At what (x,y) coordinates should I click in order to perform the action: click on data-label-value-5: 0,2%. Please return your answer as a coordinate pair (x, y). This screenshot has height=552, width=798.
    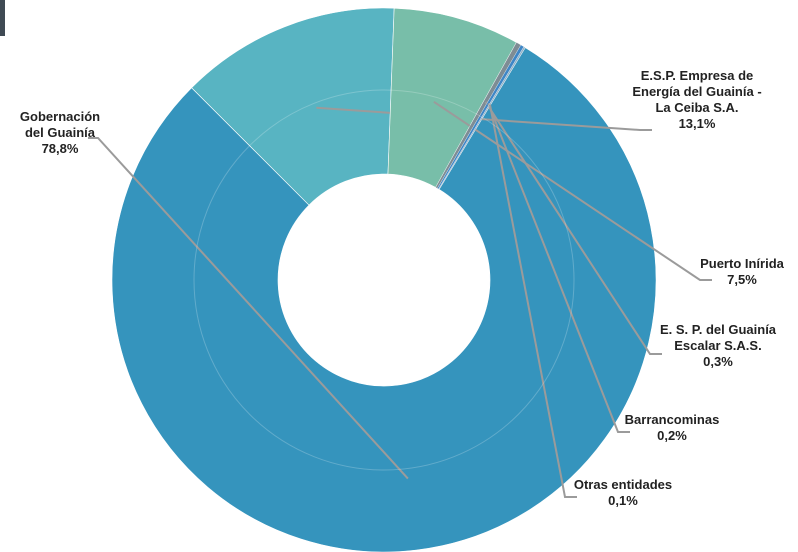
    Looking at the image, I should click on (672, 435).